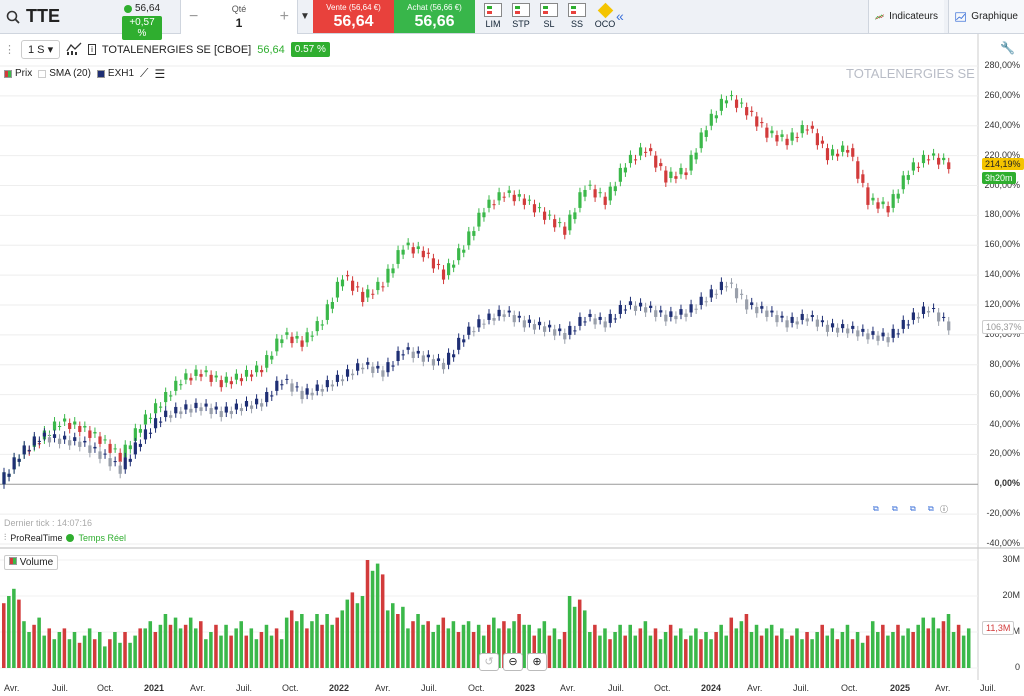  I want to click on chevron-down-icon: ▼, so click(305, 16).